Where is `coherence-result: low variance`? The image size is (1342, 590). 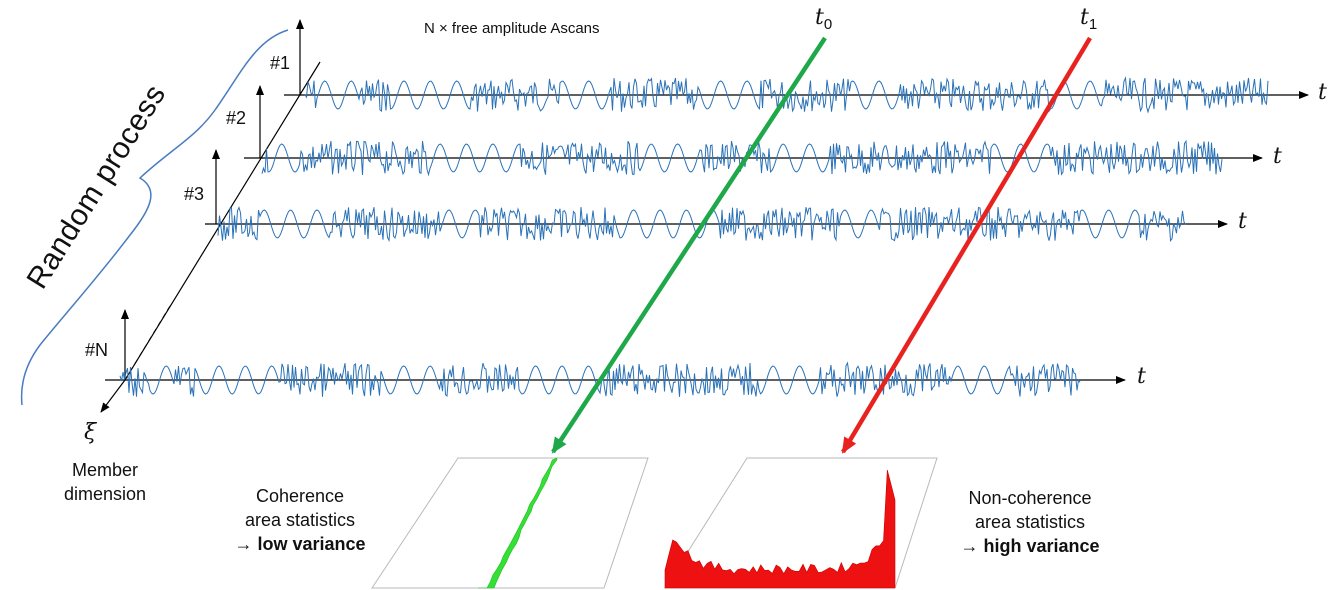
coherence-result: low variance is located at coordinates (311, 544).